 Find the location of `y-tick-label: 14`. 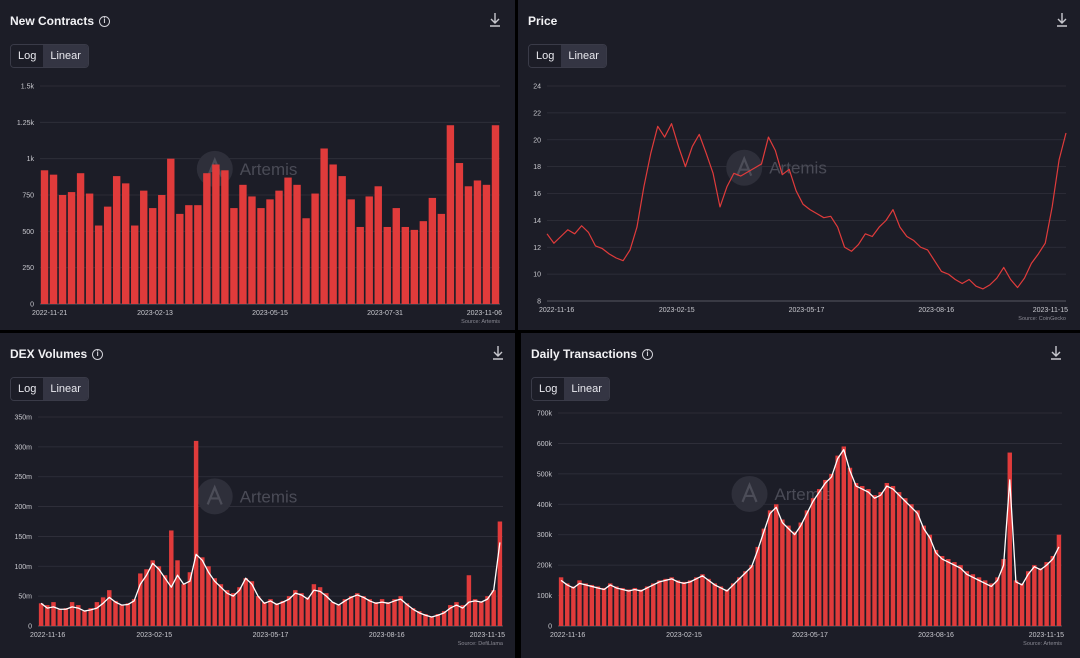

y-tick-label: 14 is located at coordinates (537, 221).